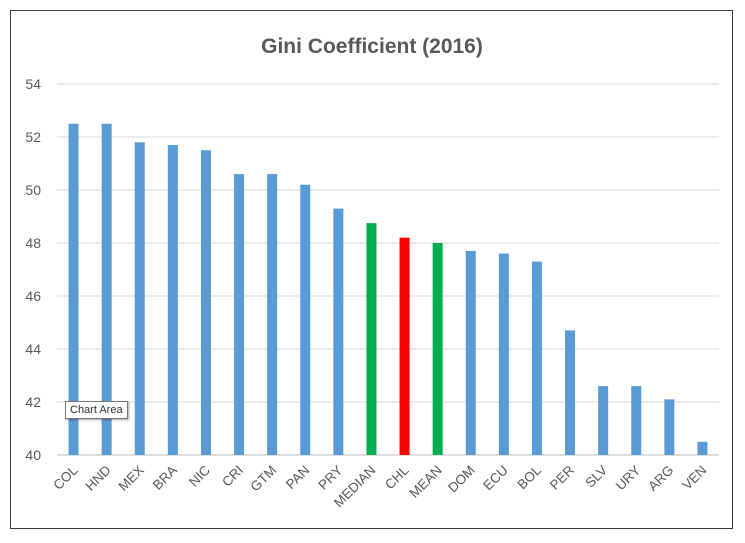 Image resolution: width=745 pixels, height=543 pixels. Describe the element at coordinates (570, 392) in the screenshot. I see `bar-per` at that location.